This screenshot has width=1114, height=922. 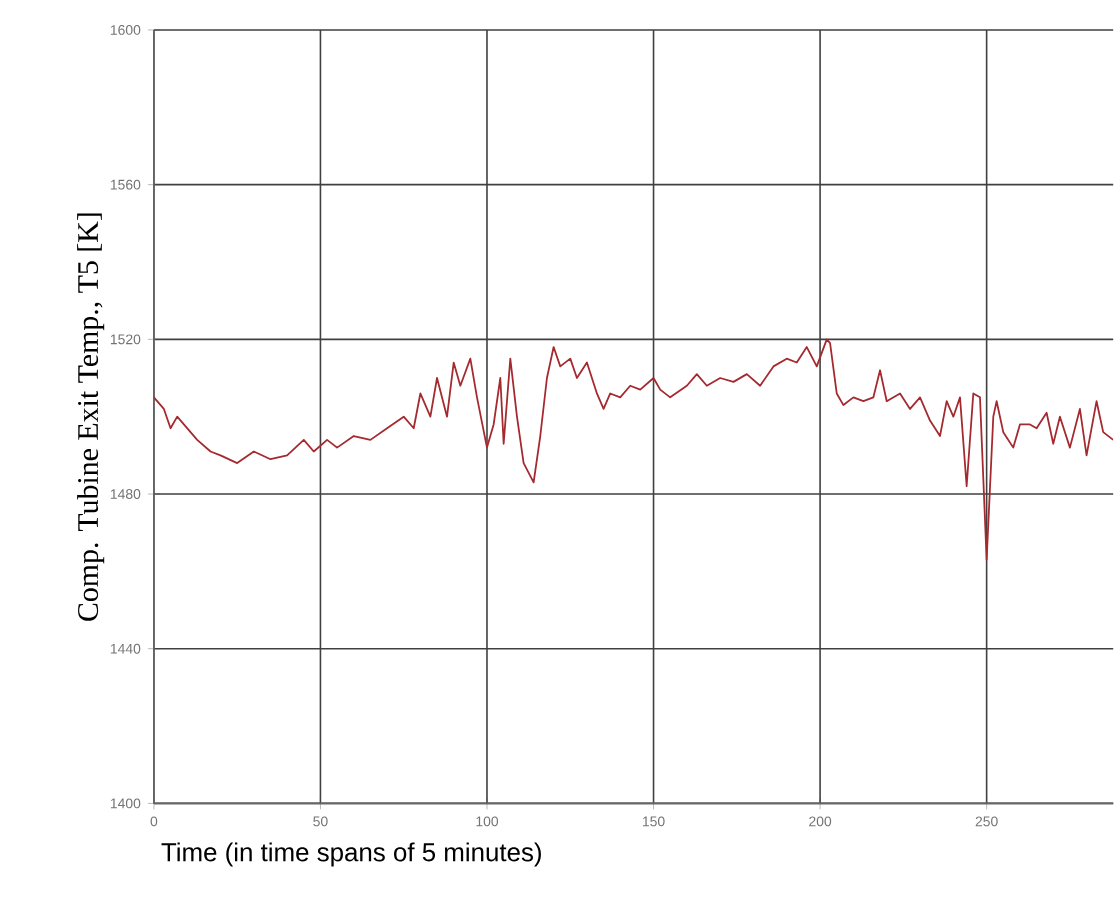 I want to click on x-axis-title: Time (in time spans of 5 minutes), so click(x=351, y=854).